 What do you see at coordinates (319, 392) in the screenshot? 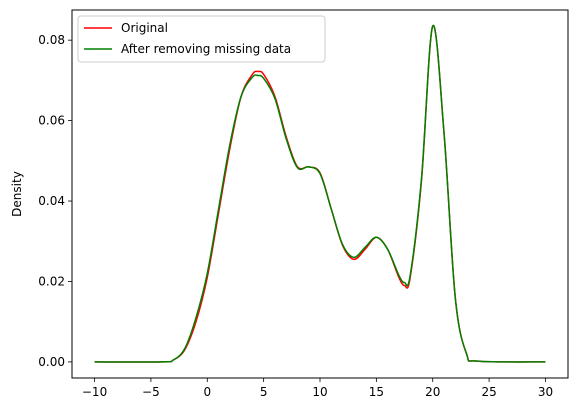
I see `x-tick-label: 10` at bounding box center [319, 392].